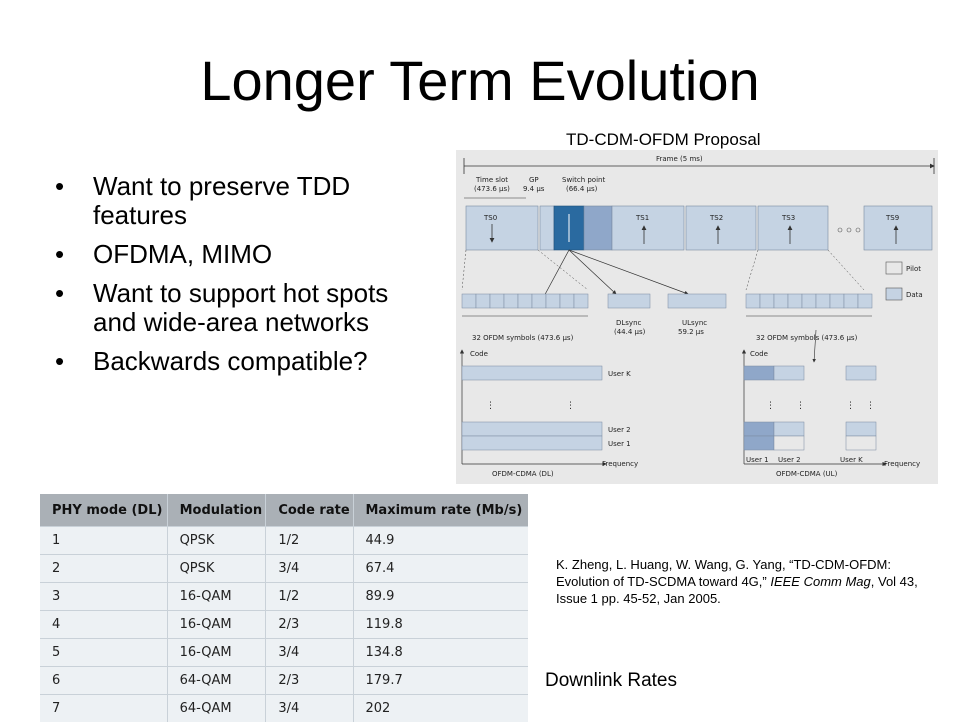  What do you see at coordinates (629, 323) in the screenshot?
I see `dlsync-label: DLsync` at bounding box center [629, 323].